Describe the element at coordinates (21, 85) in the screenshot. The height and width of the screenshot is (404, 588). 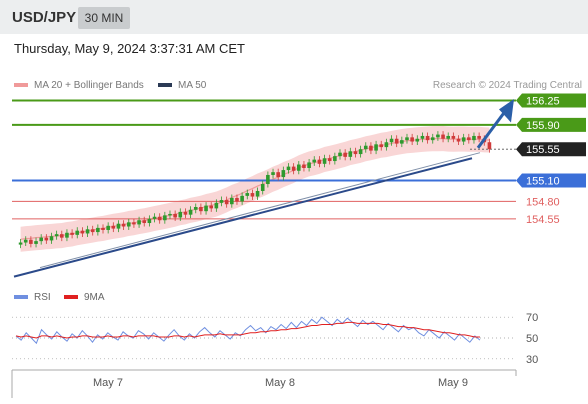
I see `ma20-swatch` at that location.